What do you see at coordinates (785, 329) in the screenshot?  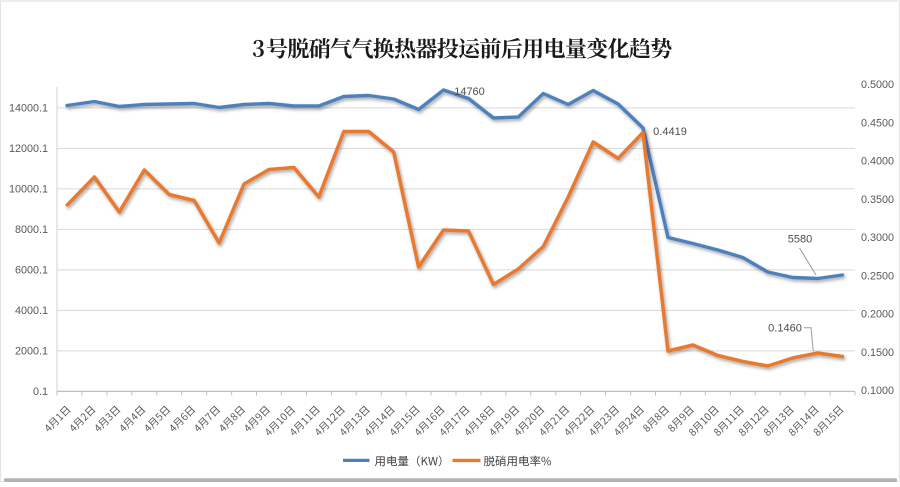 I see `svg-text: 0.1460` at bounding box center [785, 329].